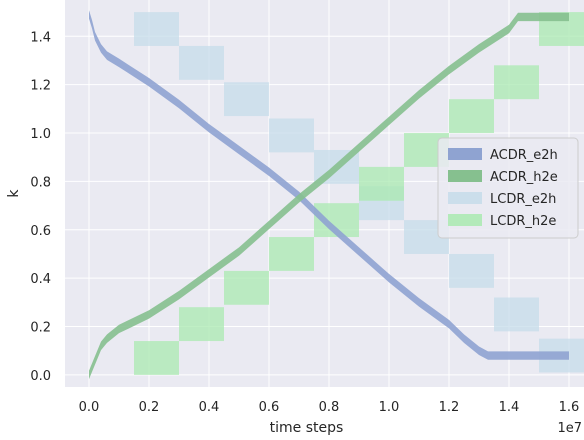 The width and height of the screenshot is (584, 440). I want to click on x-tick-label: 0.6, so click(269, 407).